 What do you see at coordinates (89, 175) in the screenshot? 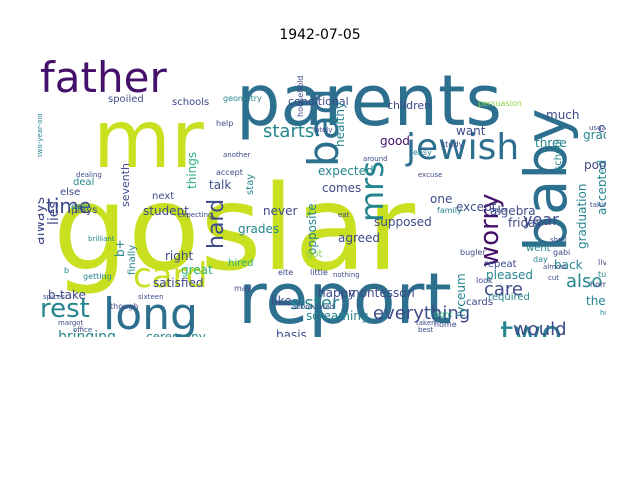
I see `word-dealing: dealing` at bounding box center [89, 175].